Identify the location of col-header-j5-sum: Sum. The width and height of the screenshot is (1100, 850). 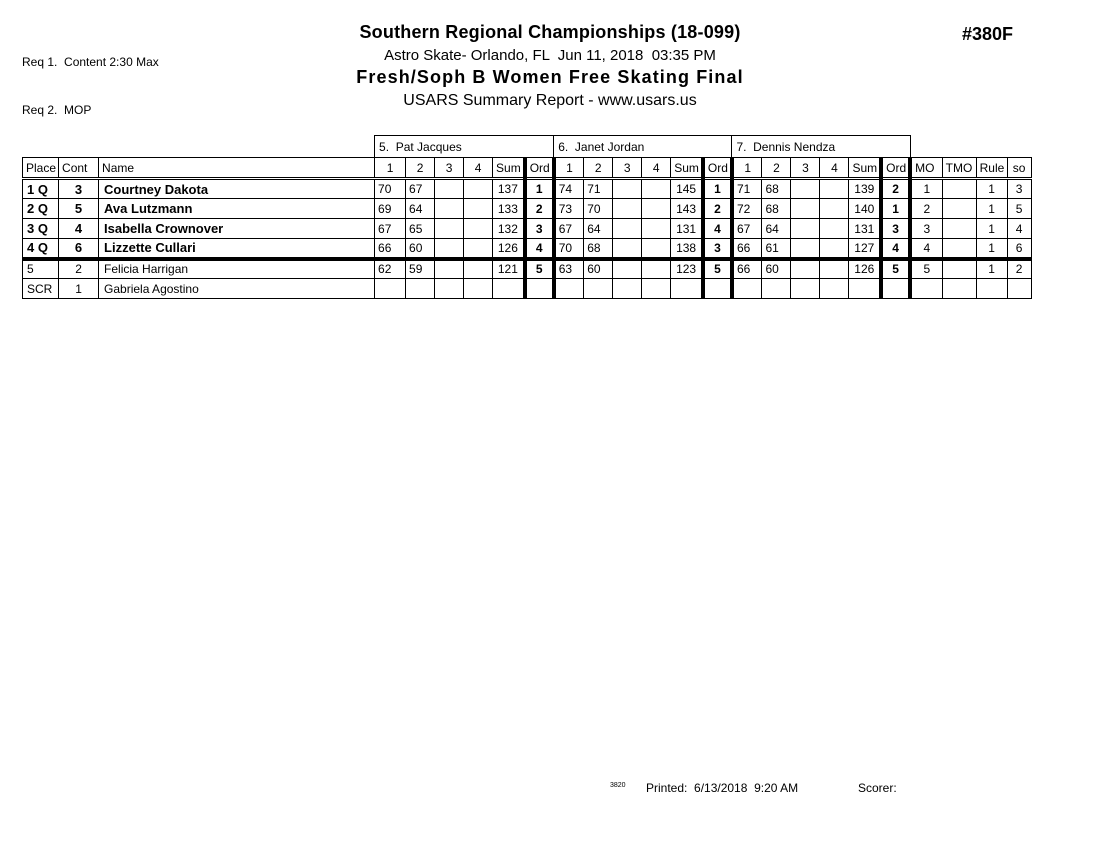
(509, 168).